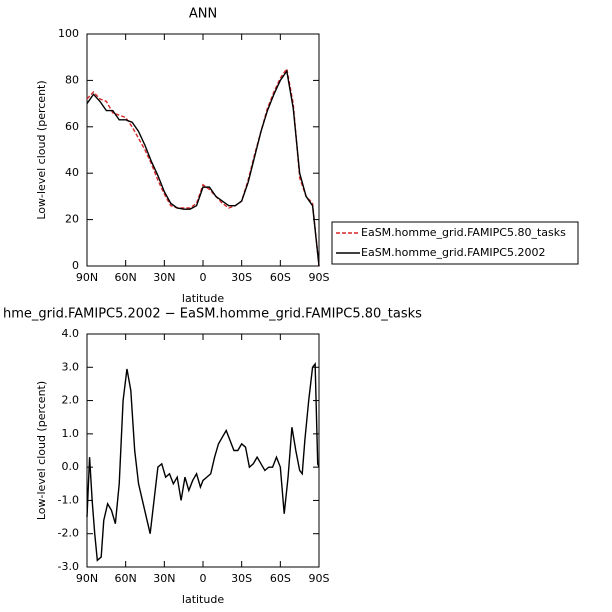 Image resolution: width=612 pixels, height=612 pixels. I want to click on y-tick-label: 0.0, so click(71, 466).